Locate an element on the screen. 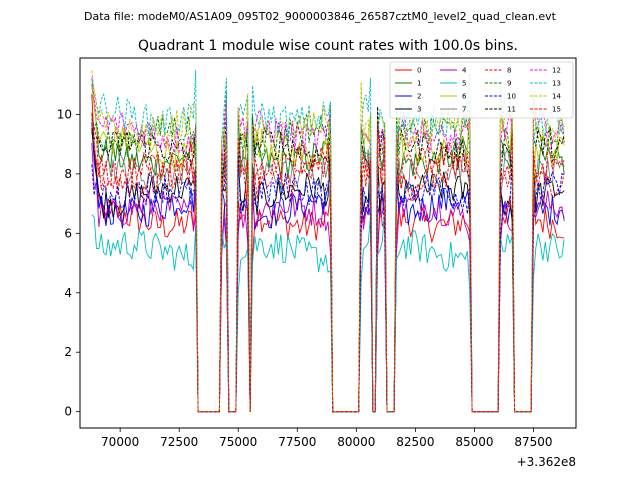  legend-label-7: 7 is located at coordinates (464, 110).